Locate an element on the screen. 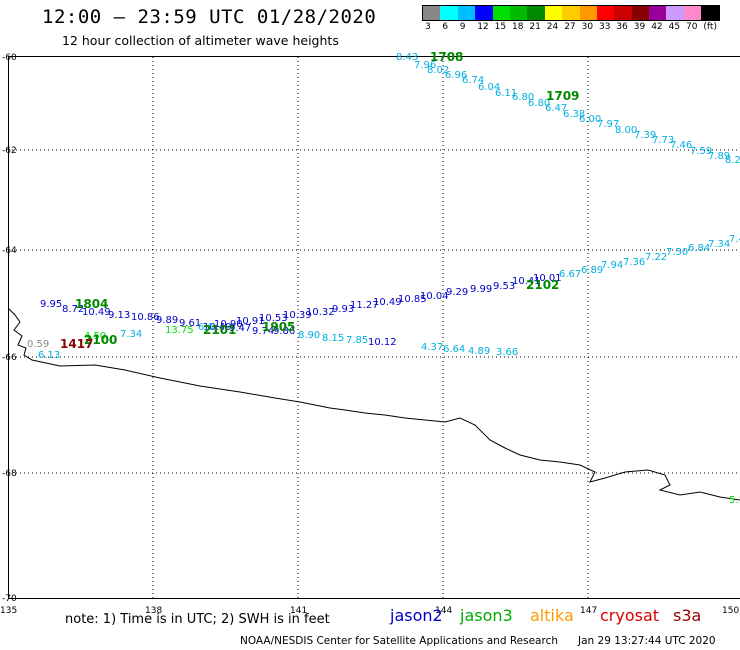 This screenshot has width=740, height=650. swh-label: 9.95 is located at coordinates (51, 304).